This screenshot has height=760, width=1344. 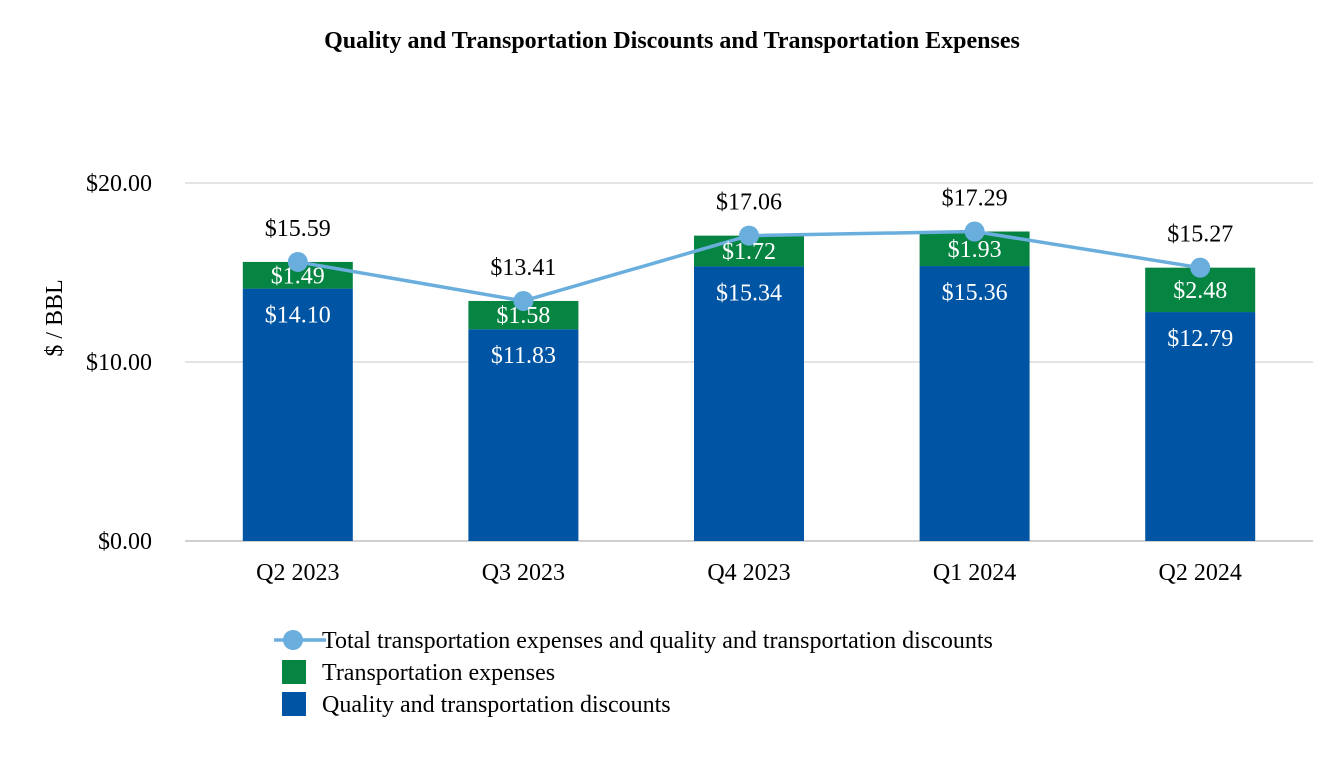 What do you see at coordinates (975, 250) in the screenshot?
I see `data-label-transportation-expenses: $1.93` at bounding box center [975, 250].